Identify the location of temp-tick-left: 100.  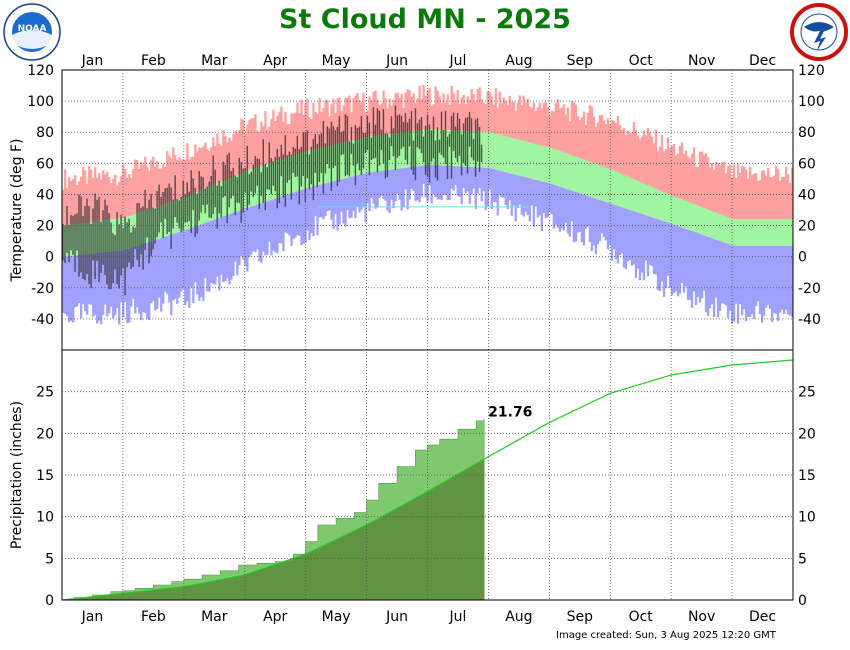
(40, 102).